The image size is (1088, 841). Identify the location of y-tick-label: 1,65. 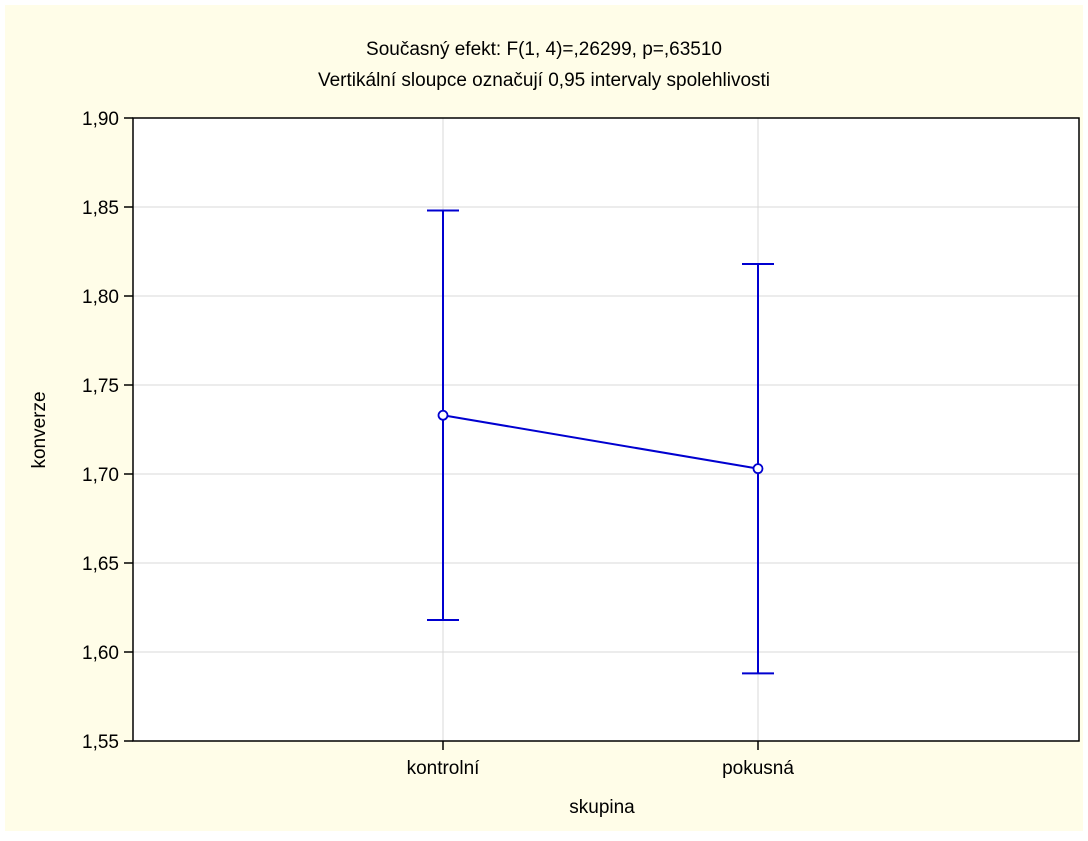
(100, 564).